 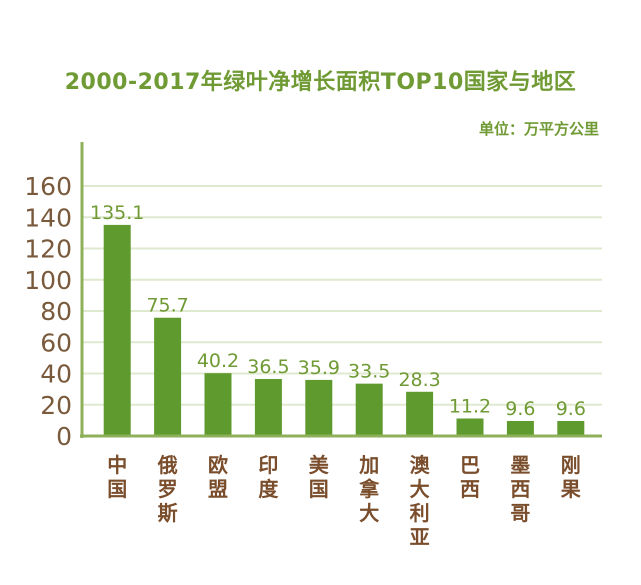 I want to click on category-label: 加拿大, so click(x=369, y=489).